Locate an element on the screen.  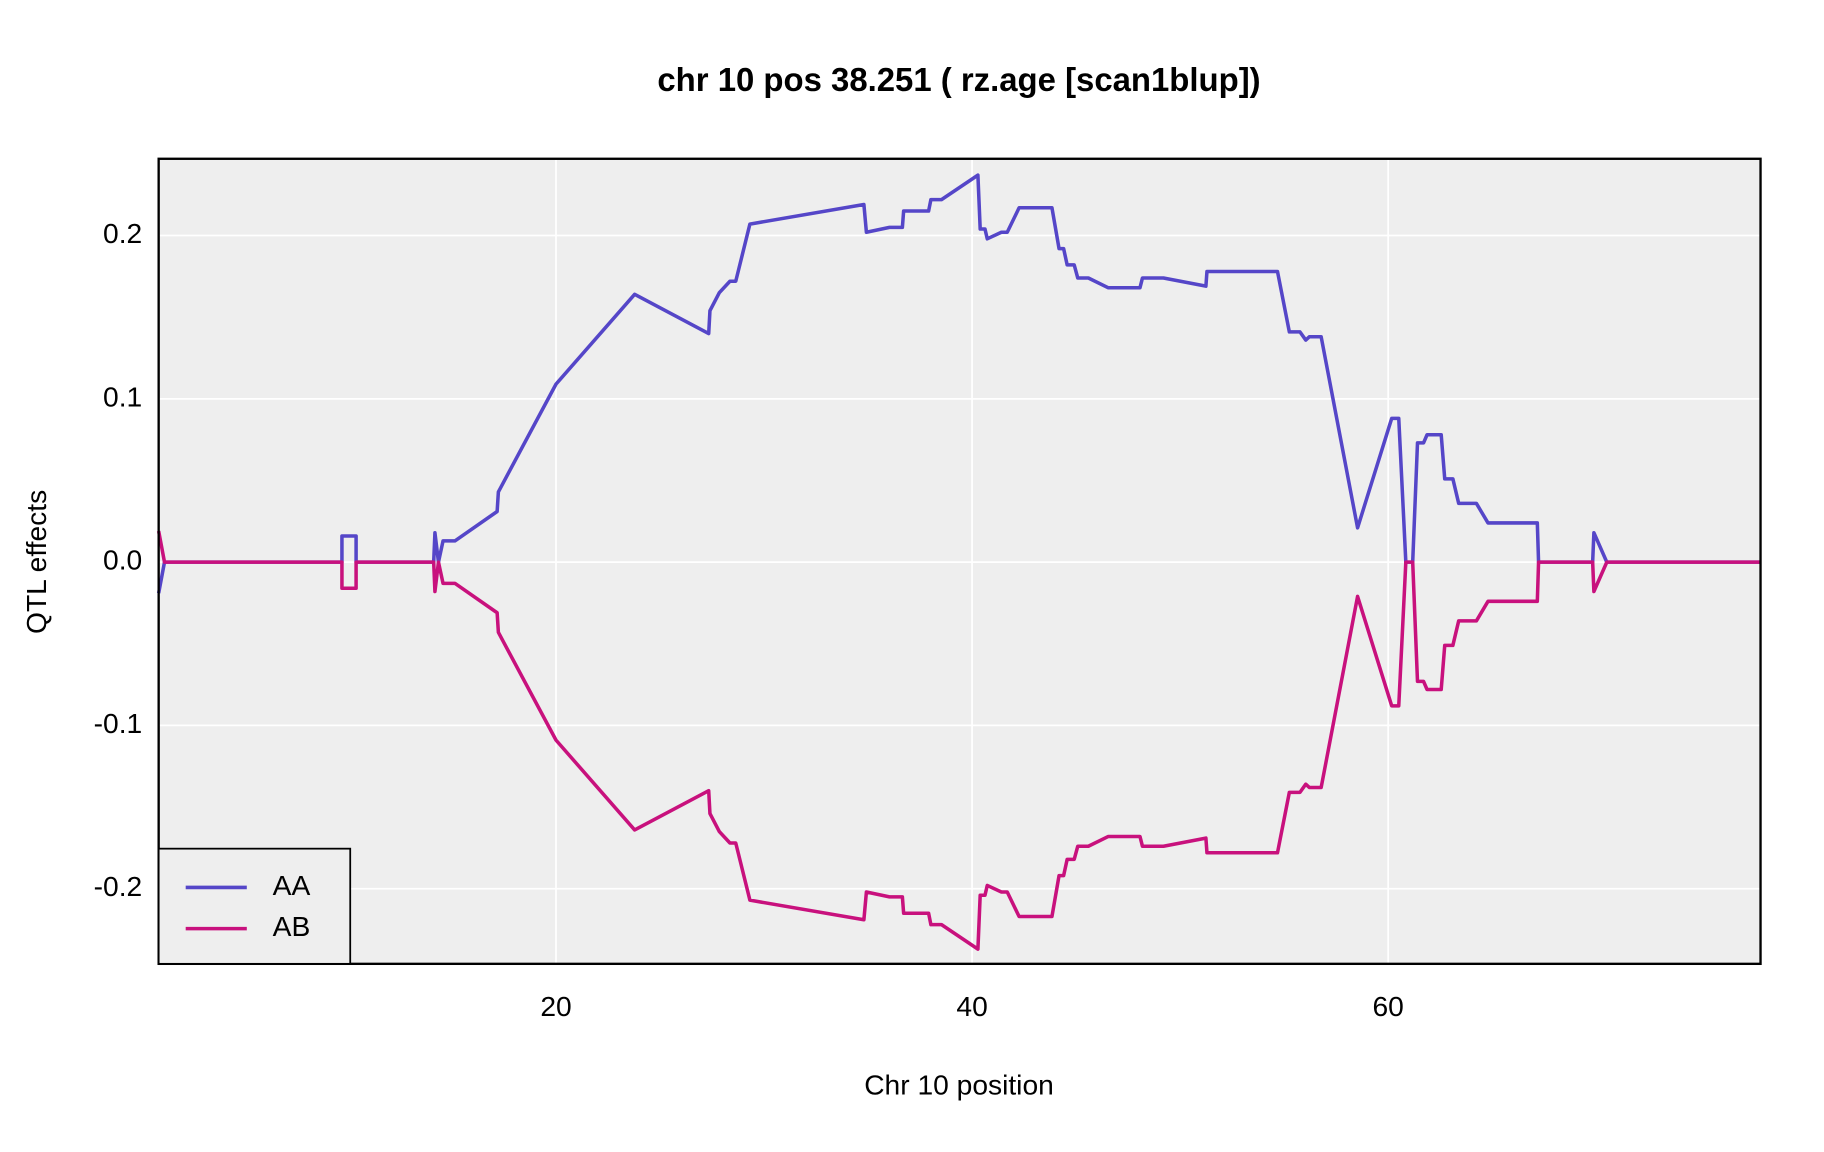
y-tick-label: -0.2 is located at coordinates (118, 886).